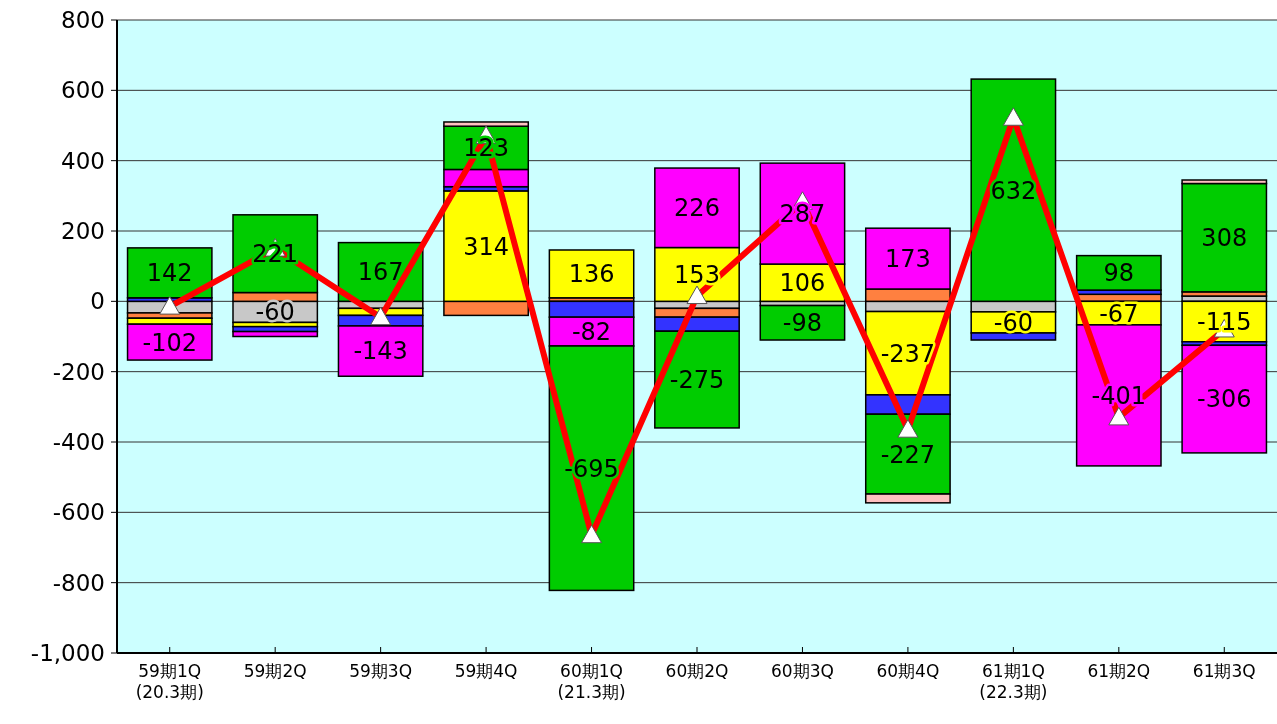  Describe the element at coordinates (78, 512) in the screenshot. I see `y-tick-label: -600` at that location.